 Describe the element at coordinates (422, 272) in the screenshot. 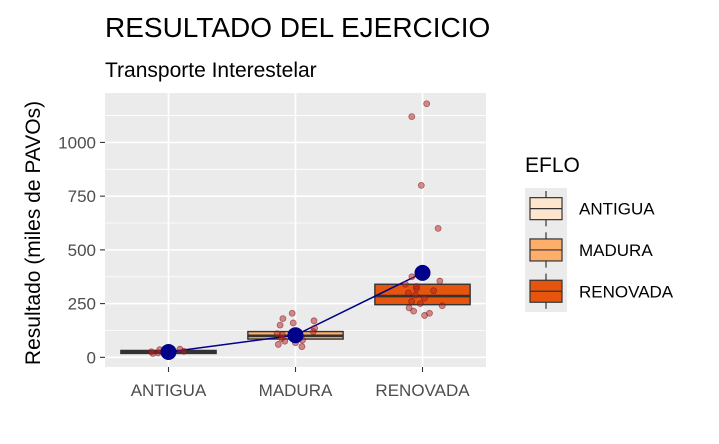

I see `mean-point-renovada` at that location.